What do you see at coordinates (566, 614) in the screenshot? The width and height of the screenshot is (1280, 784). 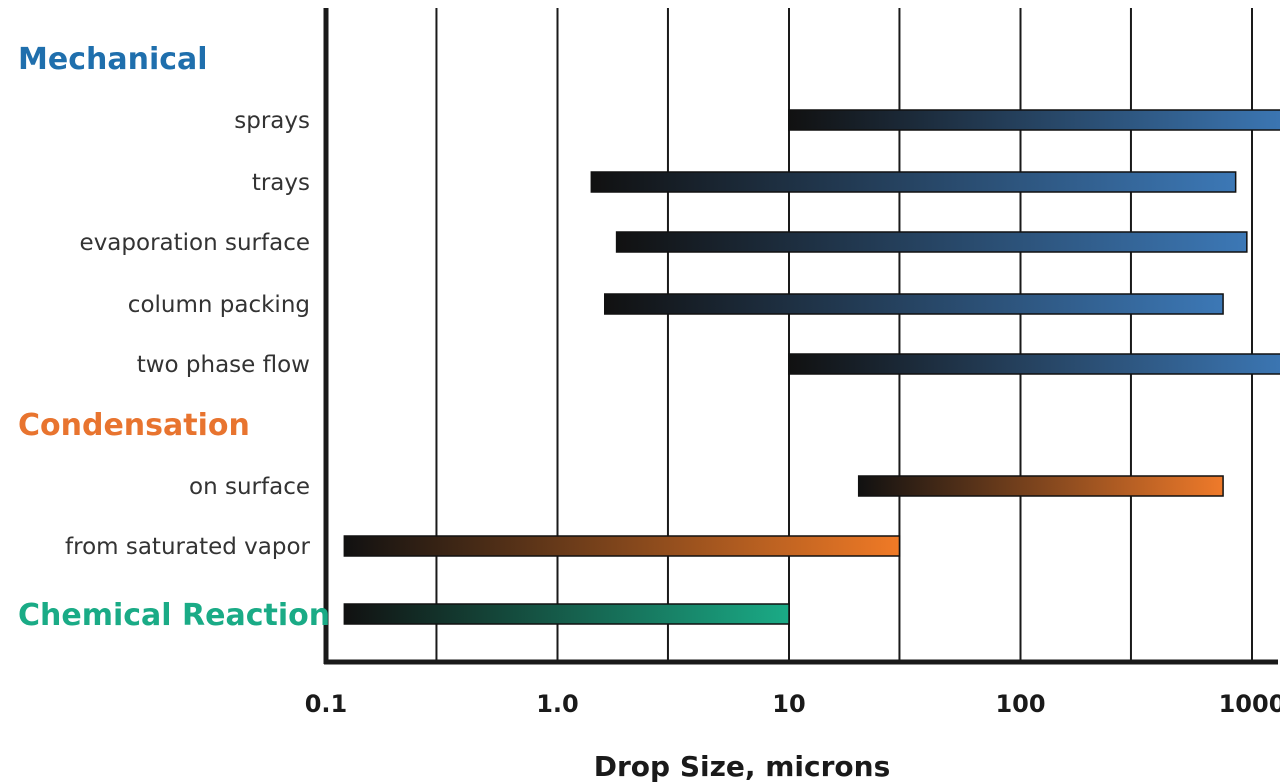 I see `bar-chemical-reaction` at bounding box center [566, 614].